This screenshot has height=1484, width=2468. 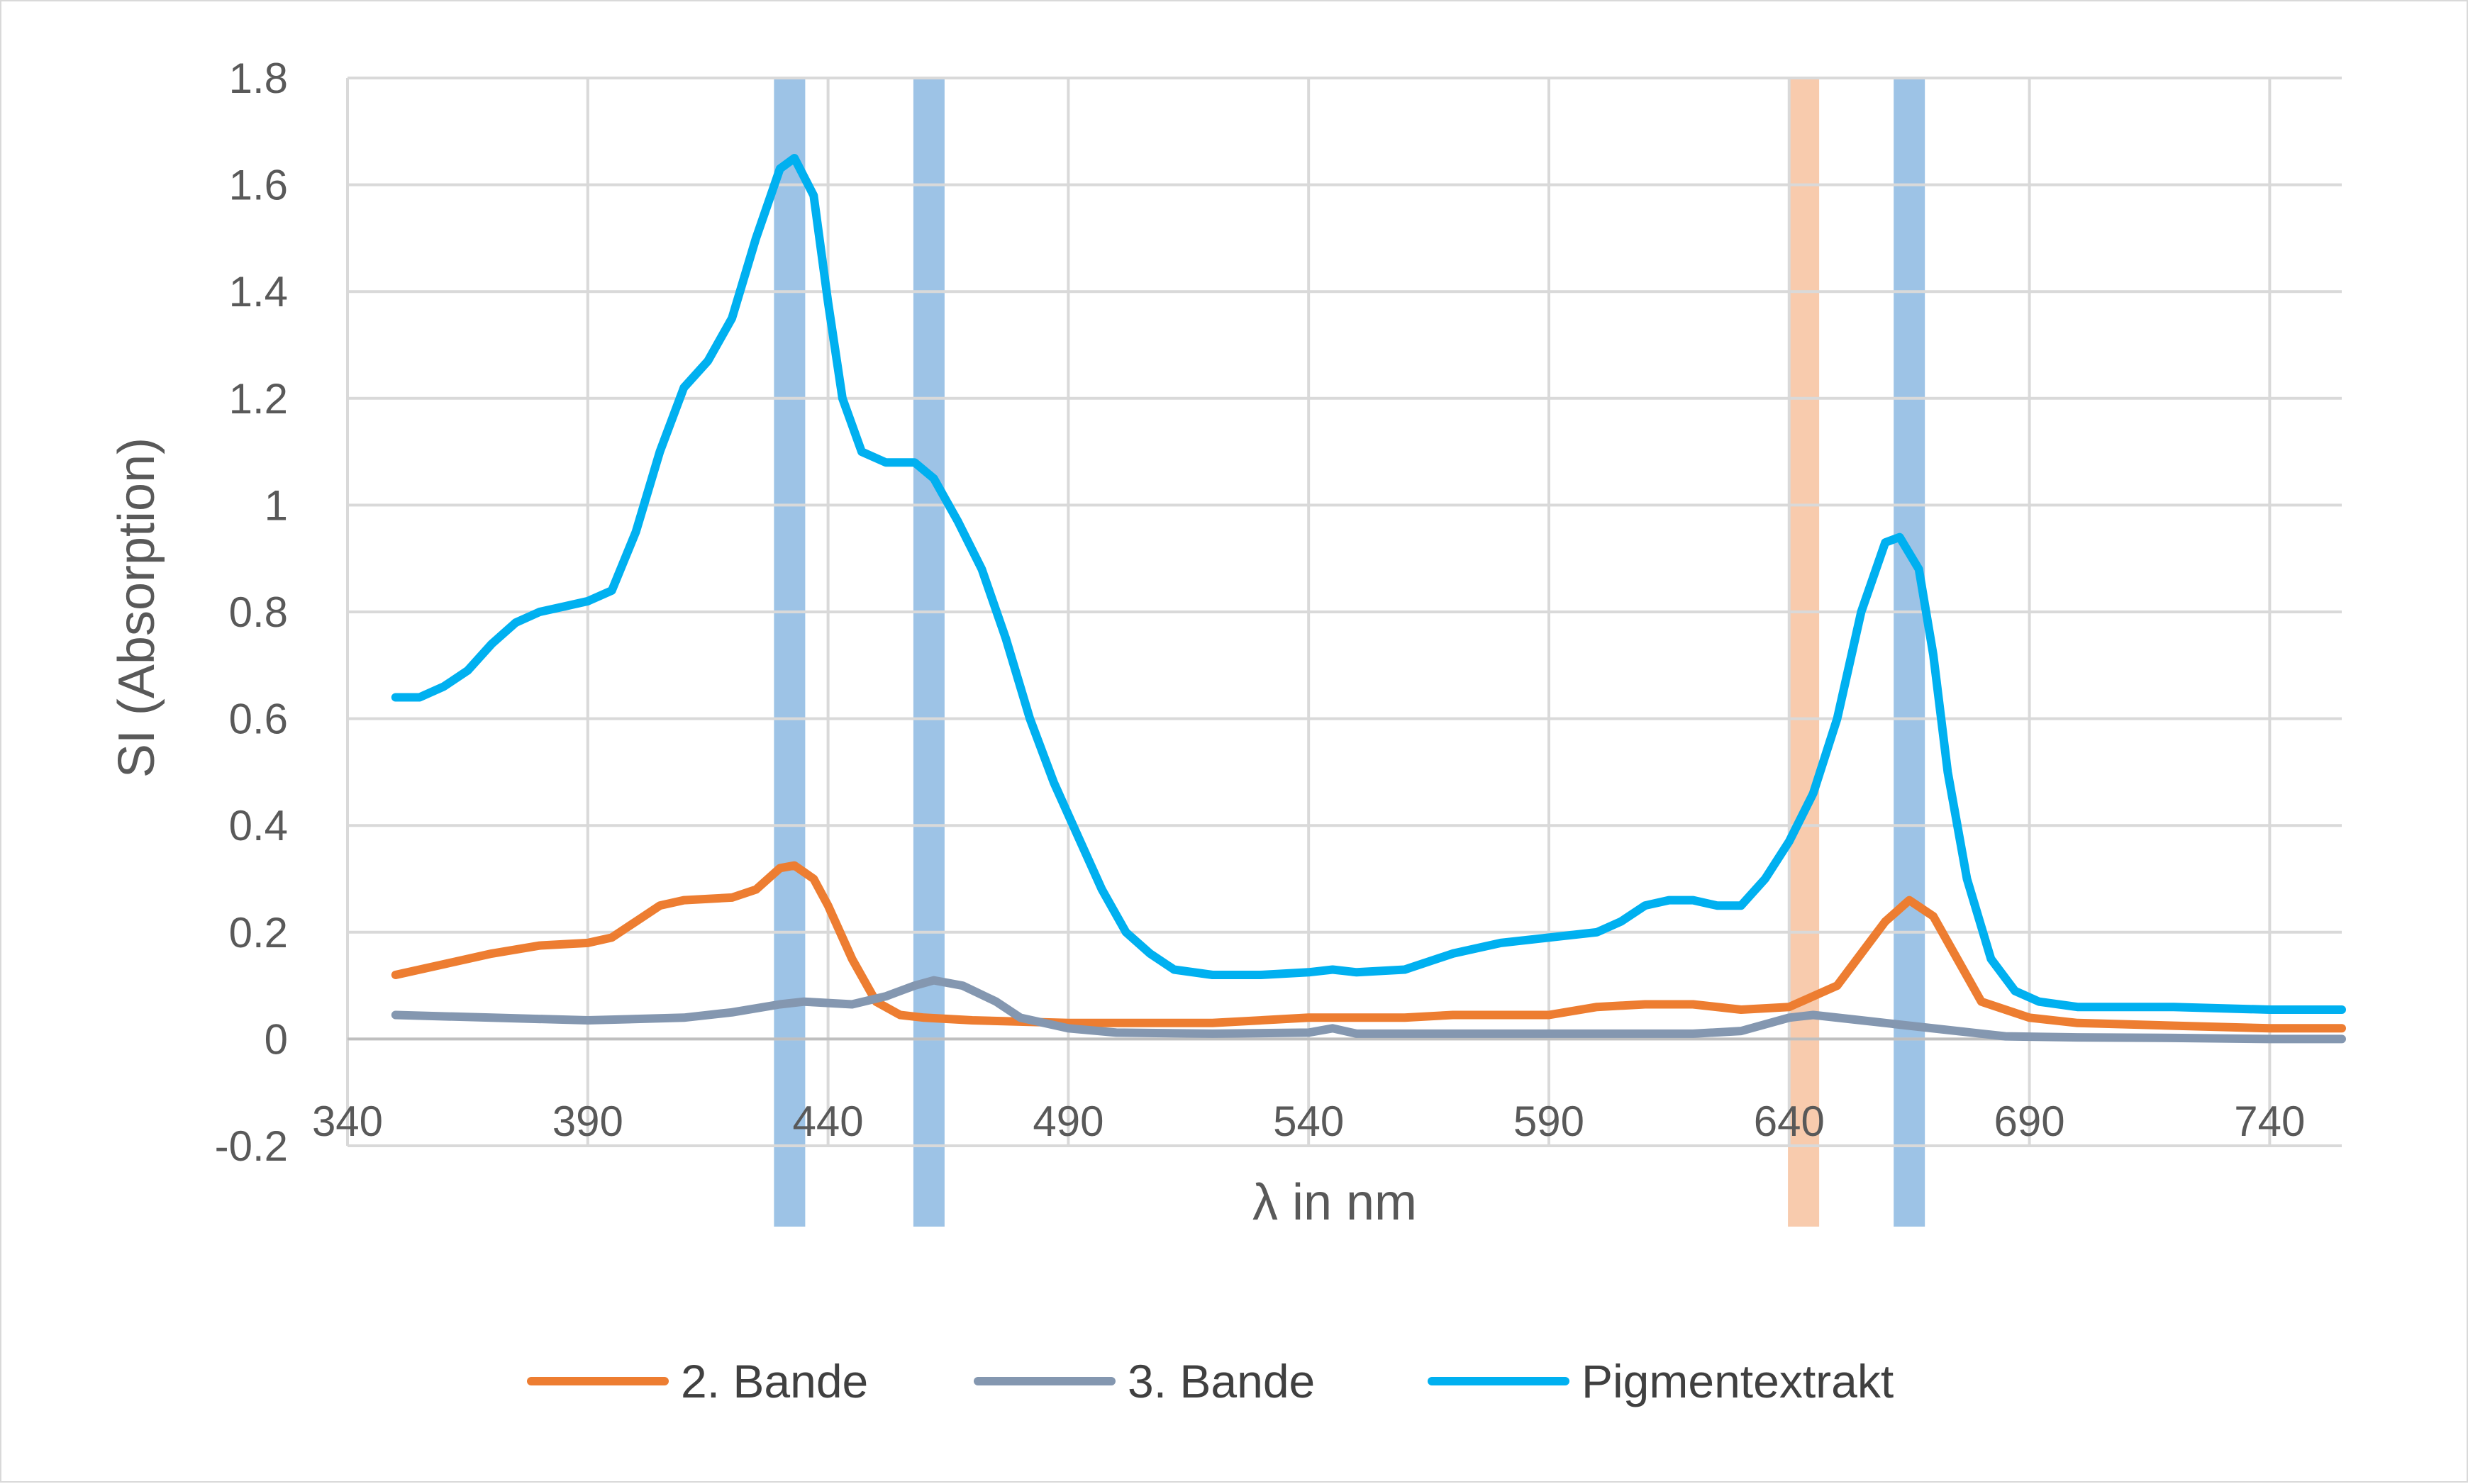 What do you see at coordinates (1789, 1121) in the screenshot?
I see `x-tick-label: 640` at bounding box center [1789, 1121].